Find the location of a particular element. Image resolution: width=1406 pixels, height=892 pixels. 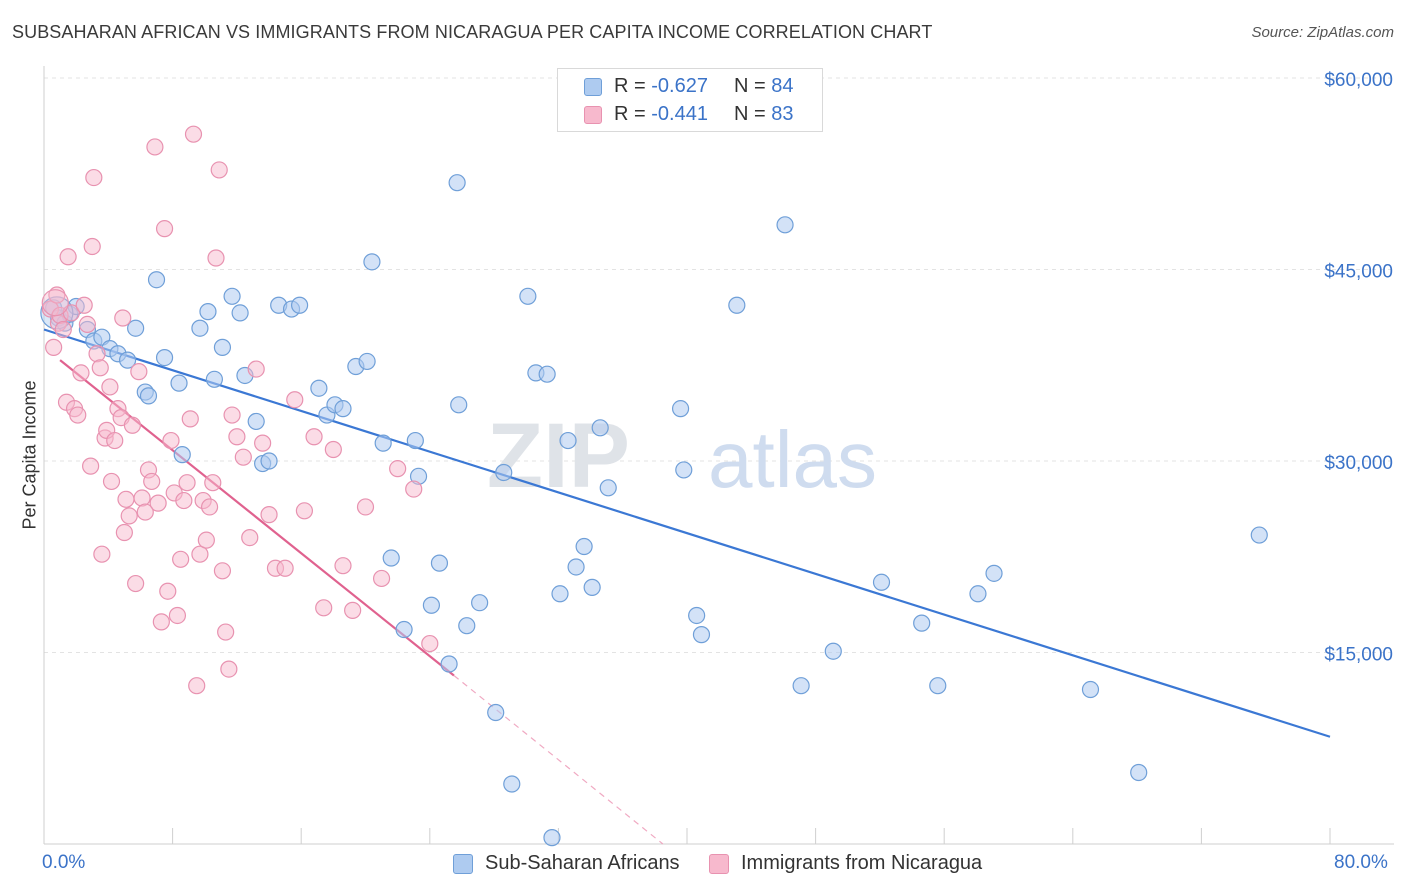

y-tick-label-0: $15,000 is located at coordinates (1358, 655).